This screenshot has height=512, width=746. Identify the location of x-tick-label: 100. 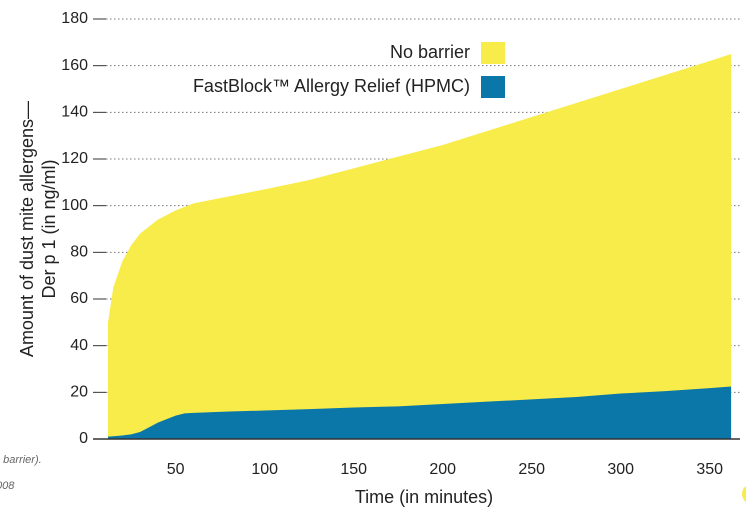
(264, 469).